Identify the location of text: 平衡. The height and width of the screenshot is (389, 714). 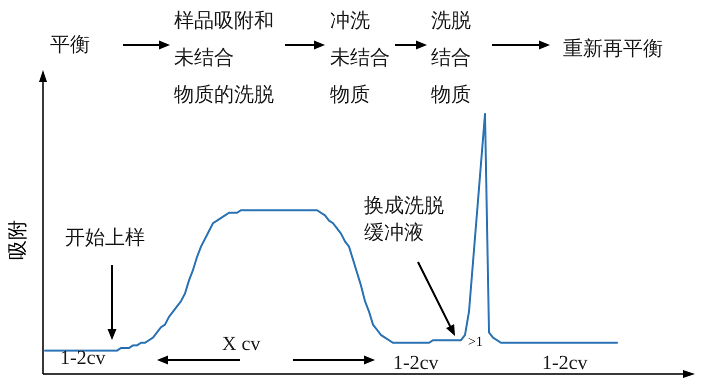
(70, 44).